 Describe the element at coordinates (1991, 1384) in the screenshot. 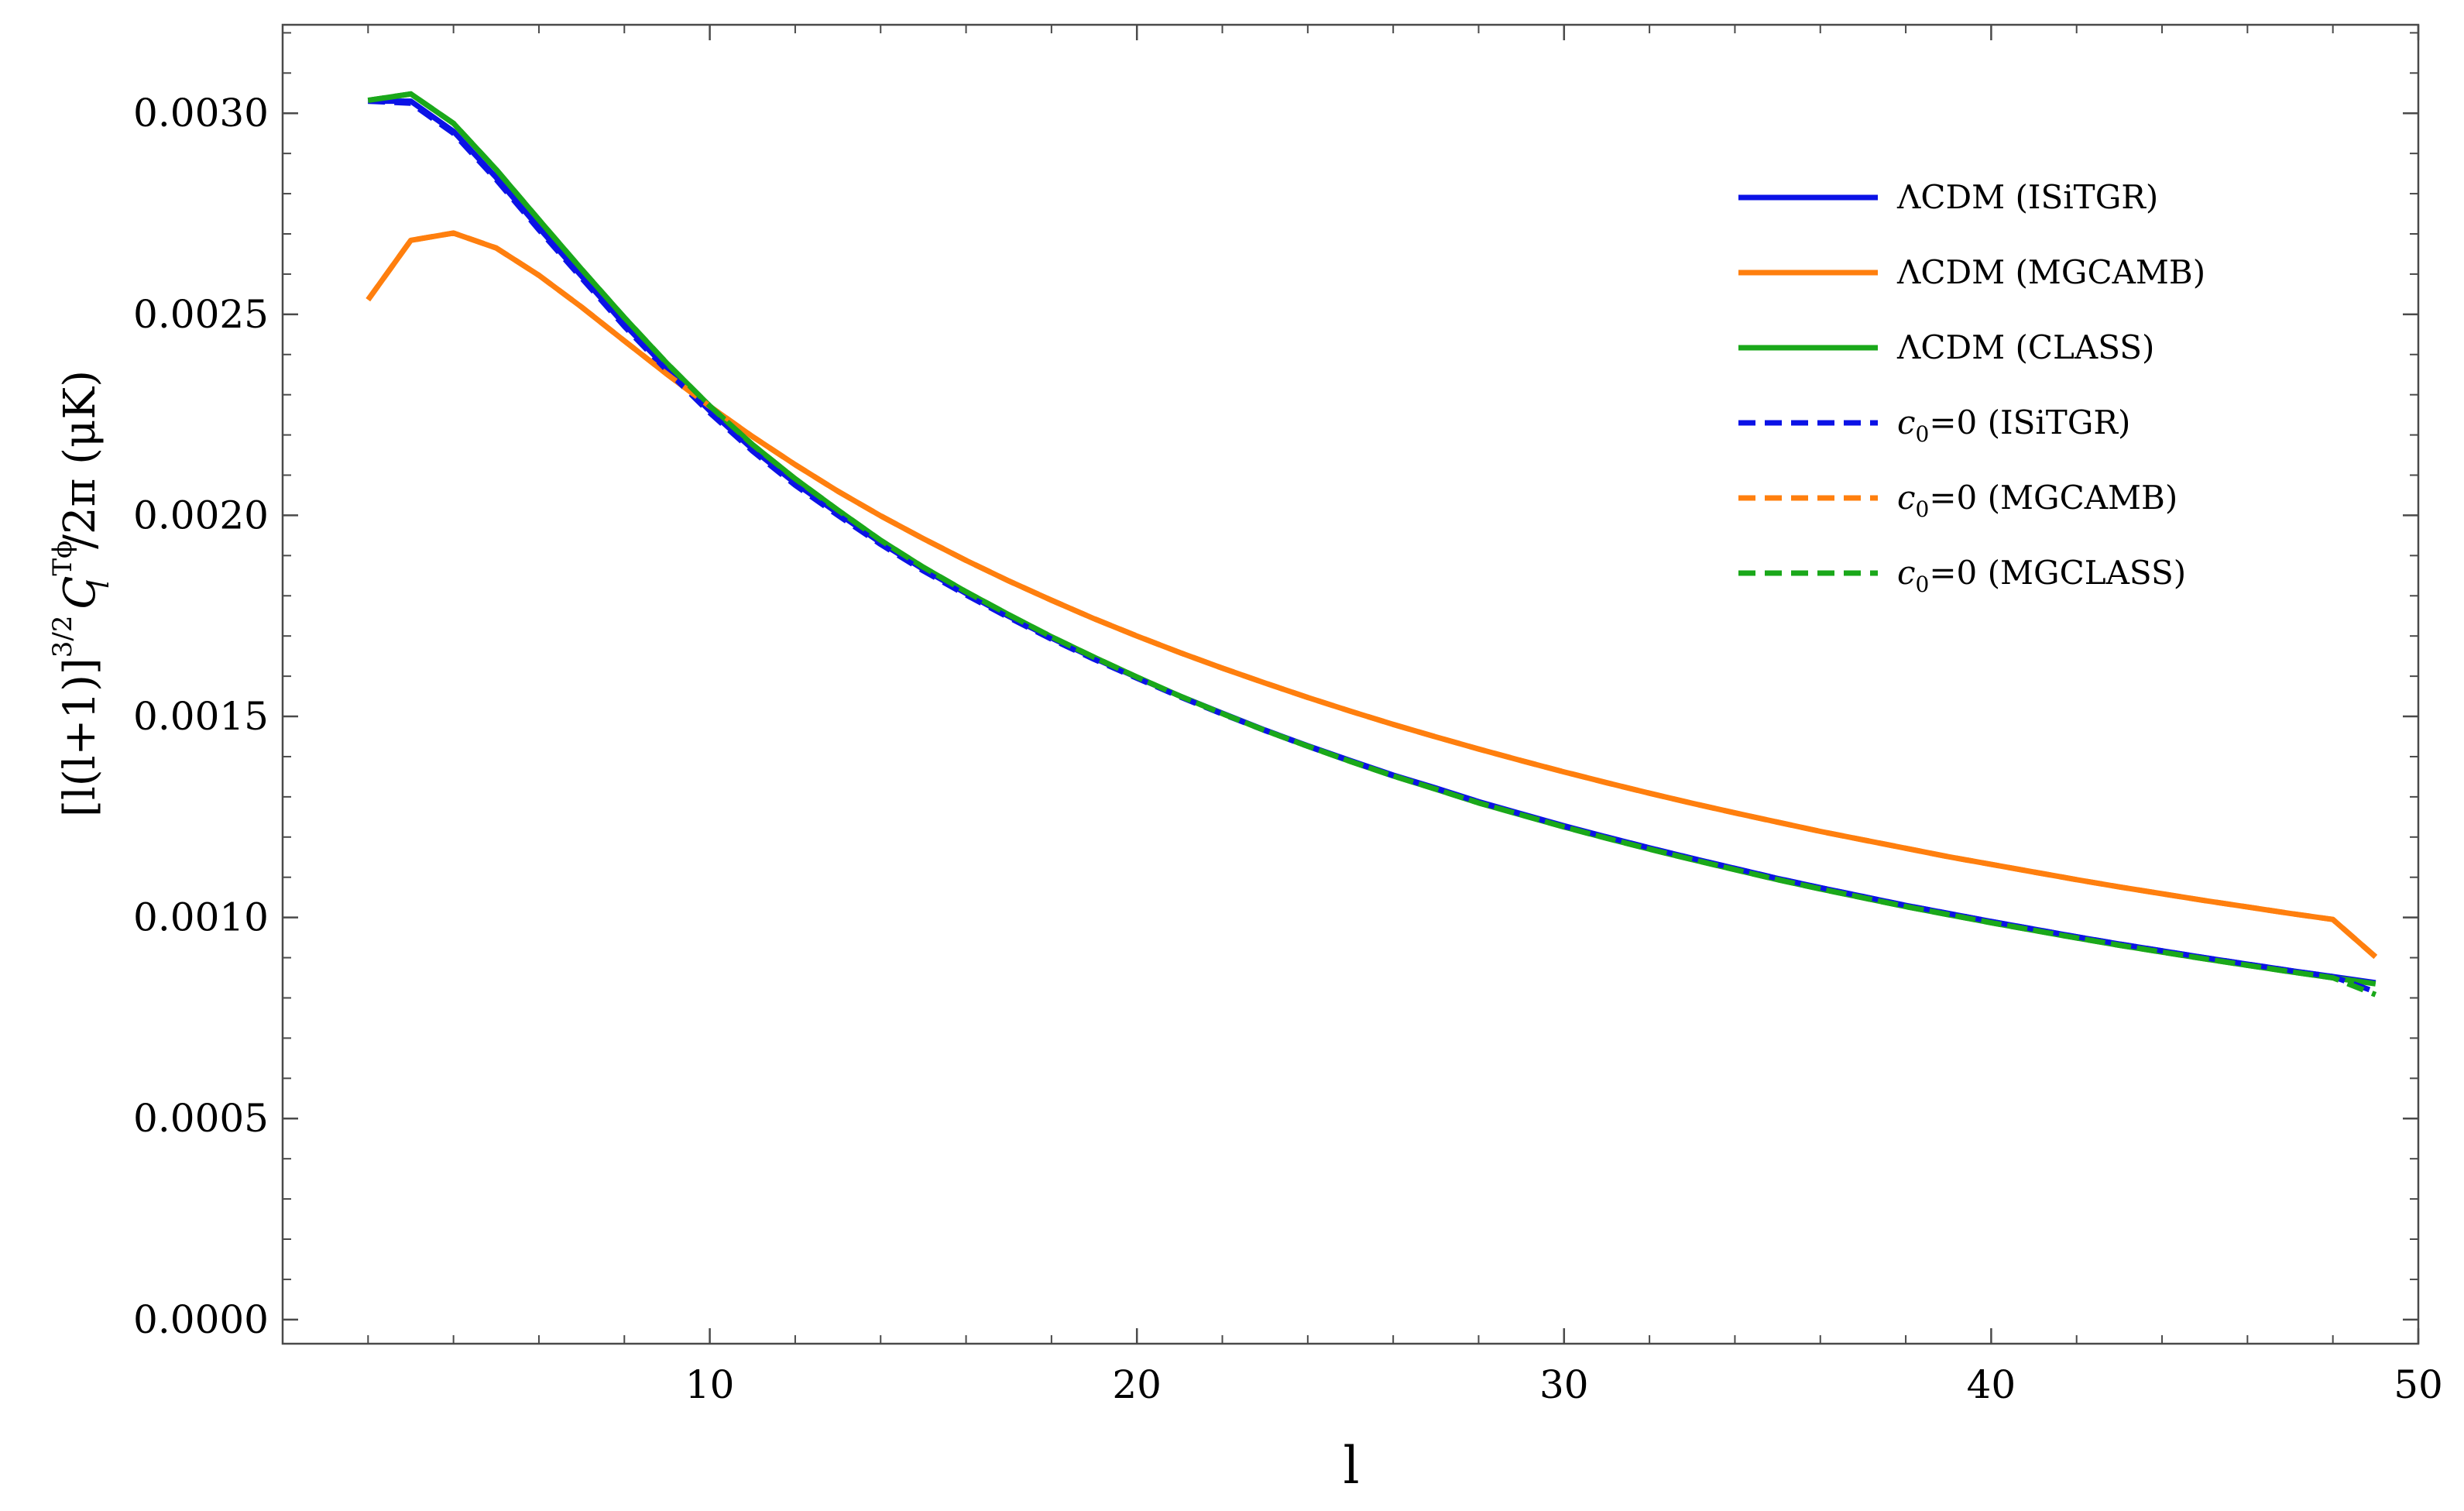

I see `x-tick-label: 40` at that location.